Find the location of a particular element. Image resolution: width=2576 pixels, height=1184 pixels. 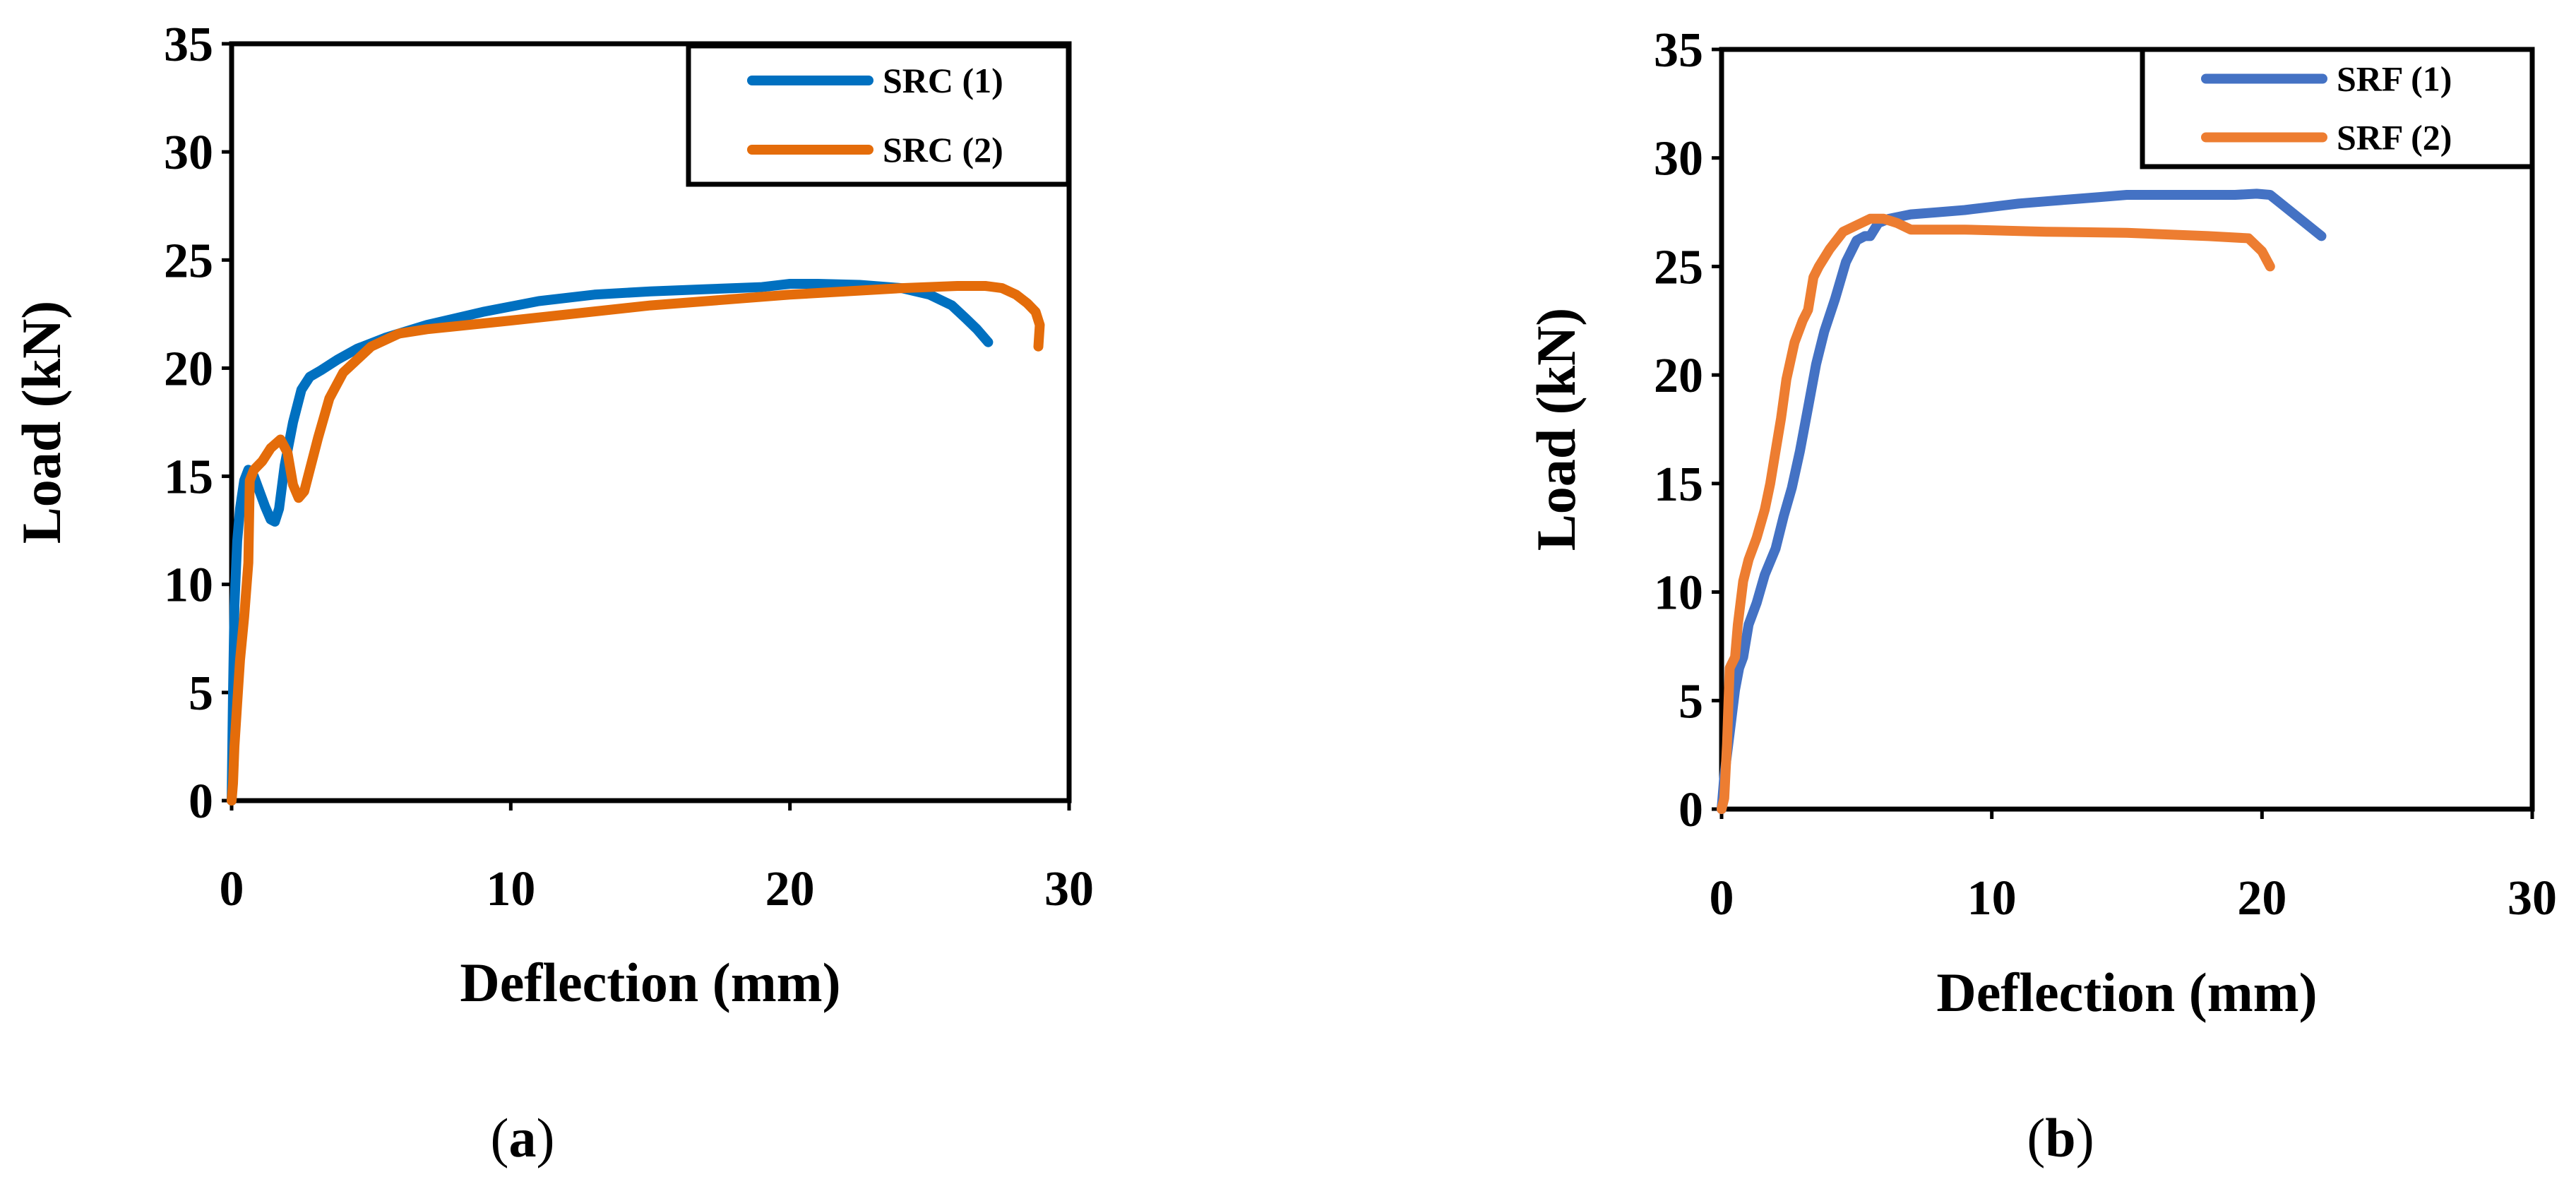

legend-label: SRC (1) is located at coordinates (943, 80).